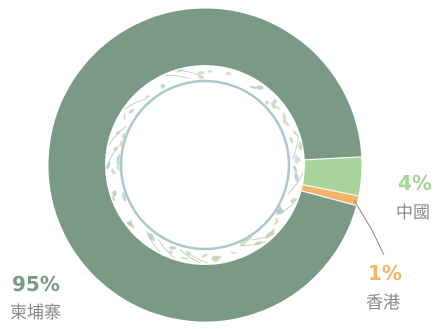 The image size is (440, 329). What do you see at coordinates (369, 227) in the screenshot?
I see `hongkong-leader-line` at bounding box center [369, 227].